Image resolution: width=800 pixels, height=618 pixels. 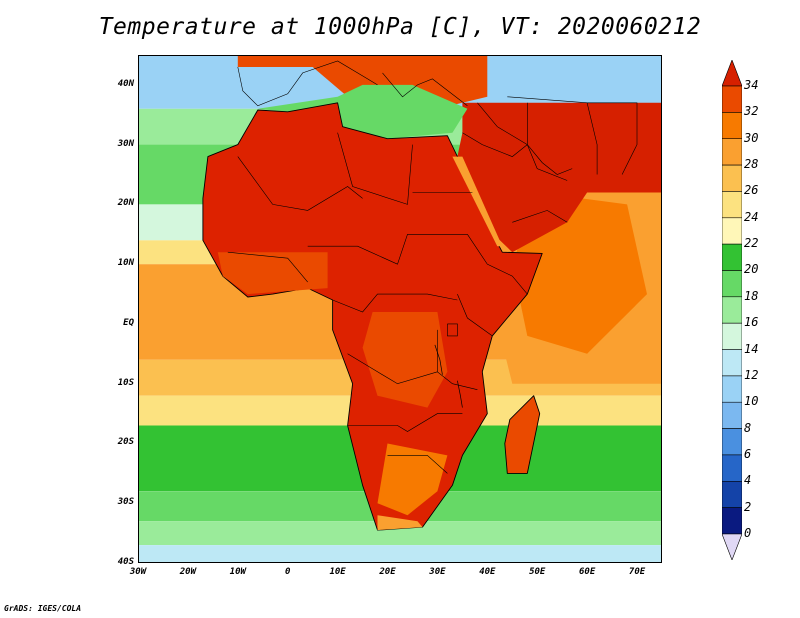 I want to click on colorbar-level-label: 12, so click(x=751, y=374).